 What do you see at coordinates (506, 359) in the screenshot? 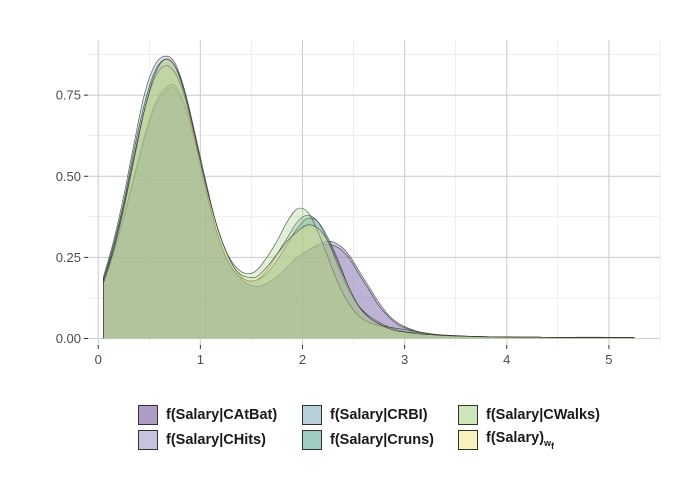
I see `x-tick-label: 4` at bounding box center [506, 359].